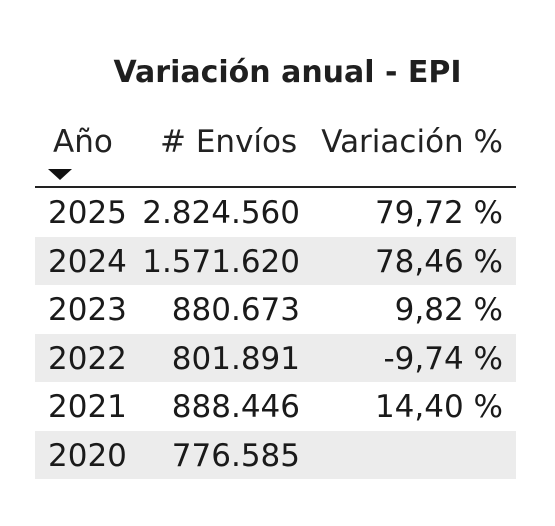 The image size is (555, 526). What do you see at coordinates (235, 358) in the screenshot?
I see `shipments-cell: 801.891` at bounding box center [235, 358].